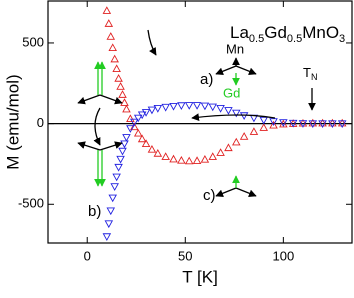 Image resolution: width=354 pixels, height=298 pixels. I want to click on annotation: a), so click(206, 79).